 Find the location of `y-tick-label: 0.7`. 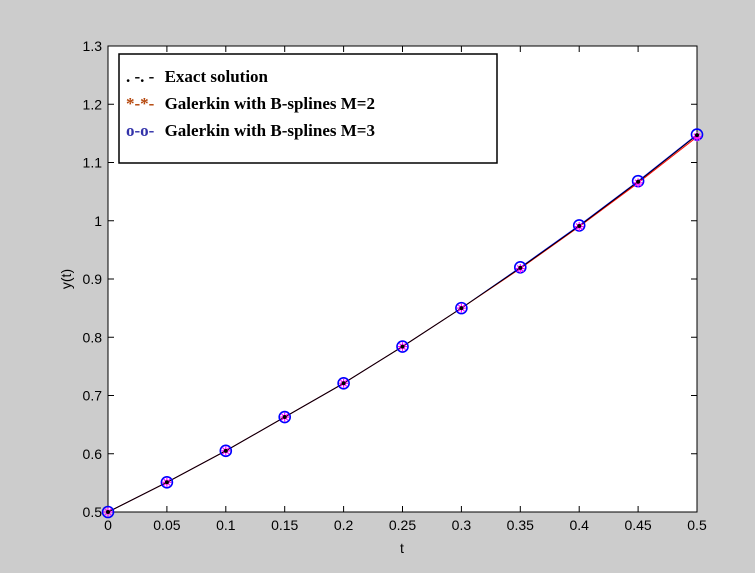

y-tick-label: 0.7 is located at coordinates (93, 396).